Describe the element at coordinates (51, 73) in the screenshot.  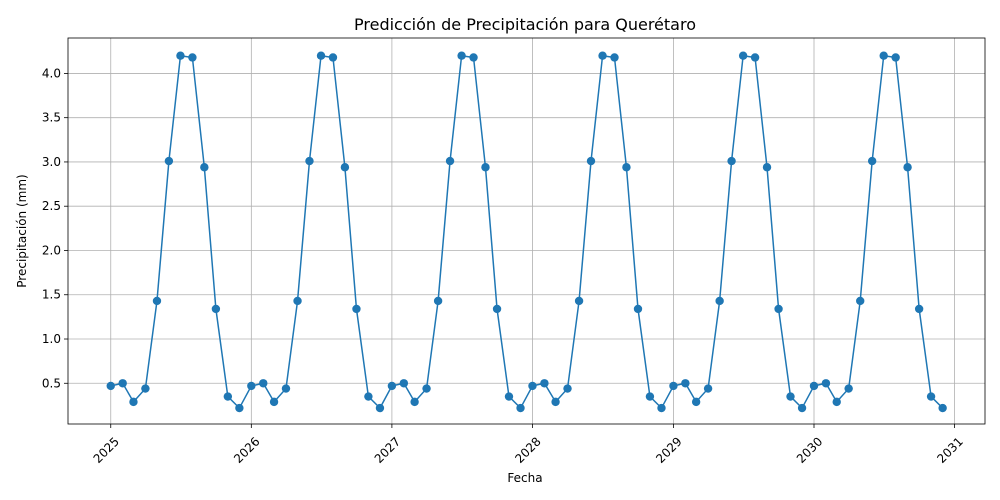
I see `y-tick-label: 4.0` at that location.